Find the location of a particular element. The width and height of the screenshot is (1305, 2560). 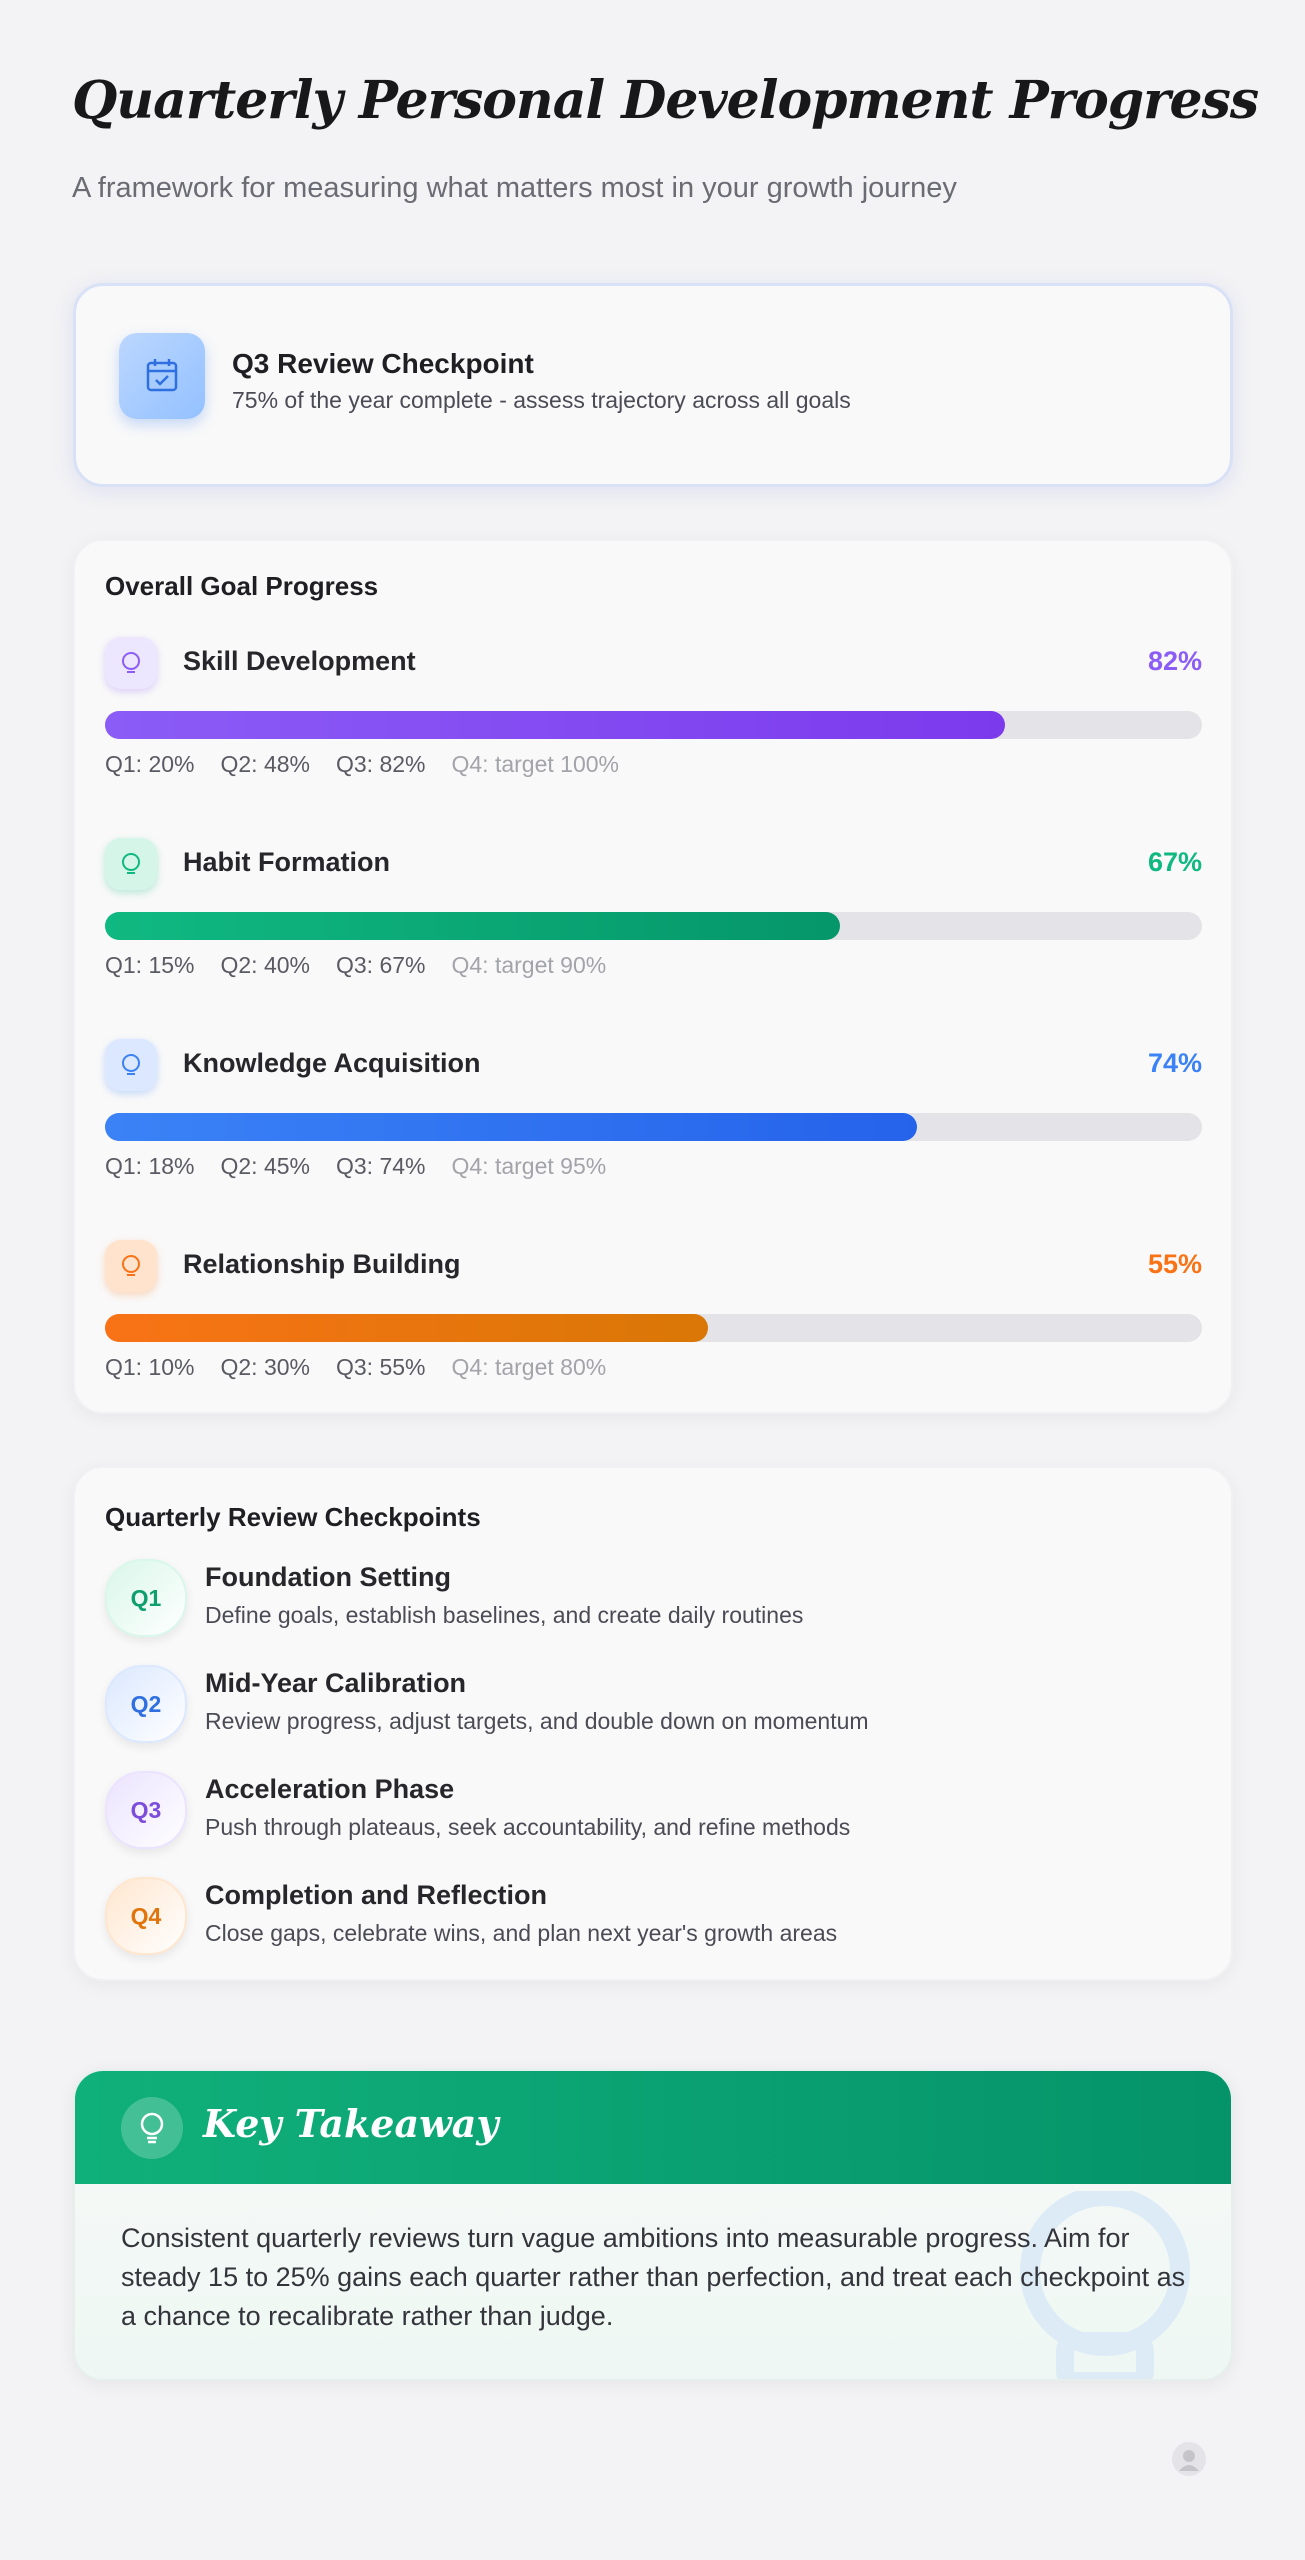

quarter-list: Q1: 15% Q2: 40% Q3: 67% Q4: target 90% is located at coordinates (368, 965).